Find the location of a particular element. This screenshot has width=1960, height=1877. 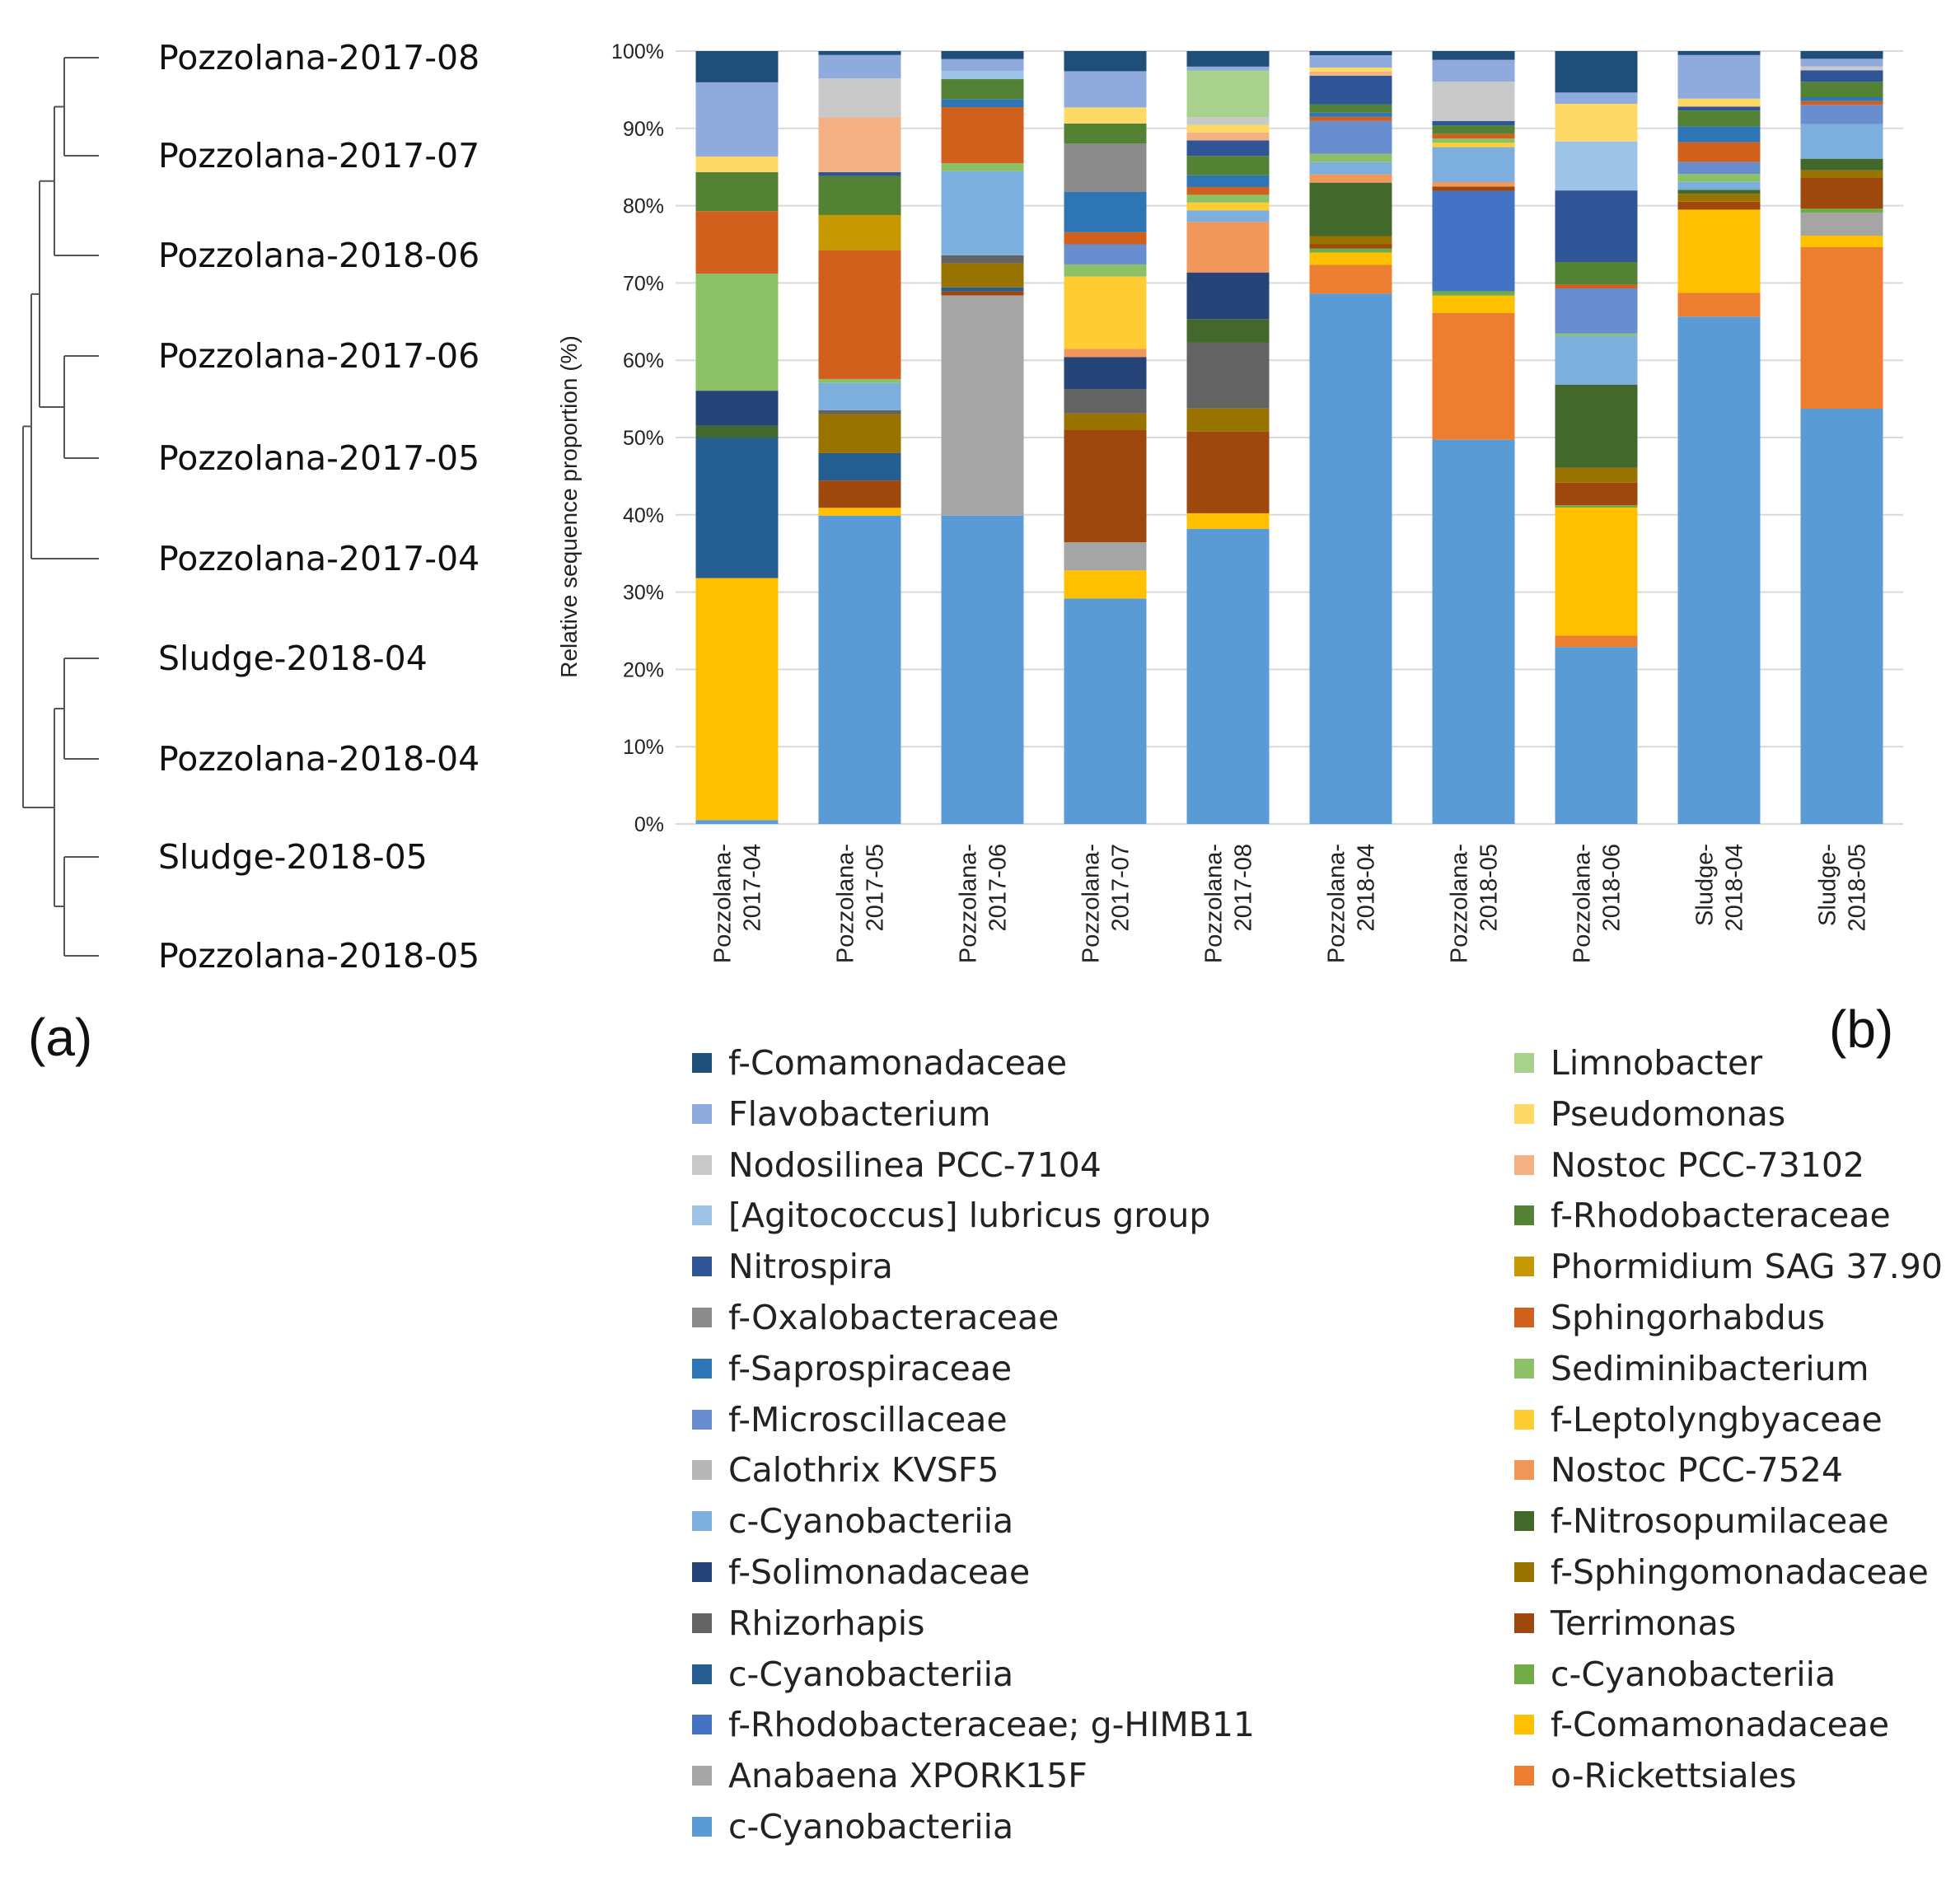

y-tick-label: 50% is located at coordinates (643, 439).